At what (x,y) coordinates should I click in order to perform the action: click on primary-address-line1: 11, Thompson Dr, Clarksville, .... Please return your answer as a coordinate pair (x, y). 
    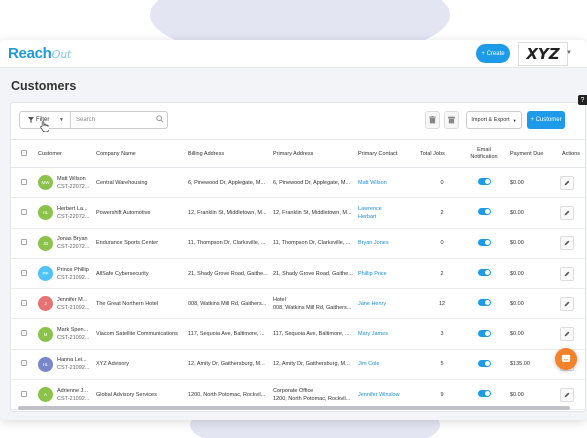
    Looking at the image, I should click on (312, 243).